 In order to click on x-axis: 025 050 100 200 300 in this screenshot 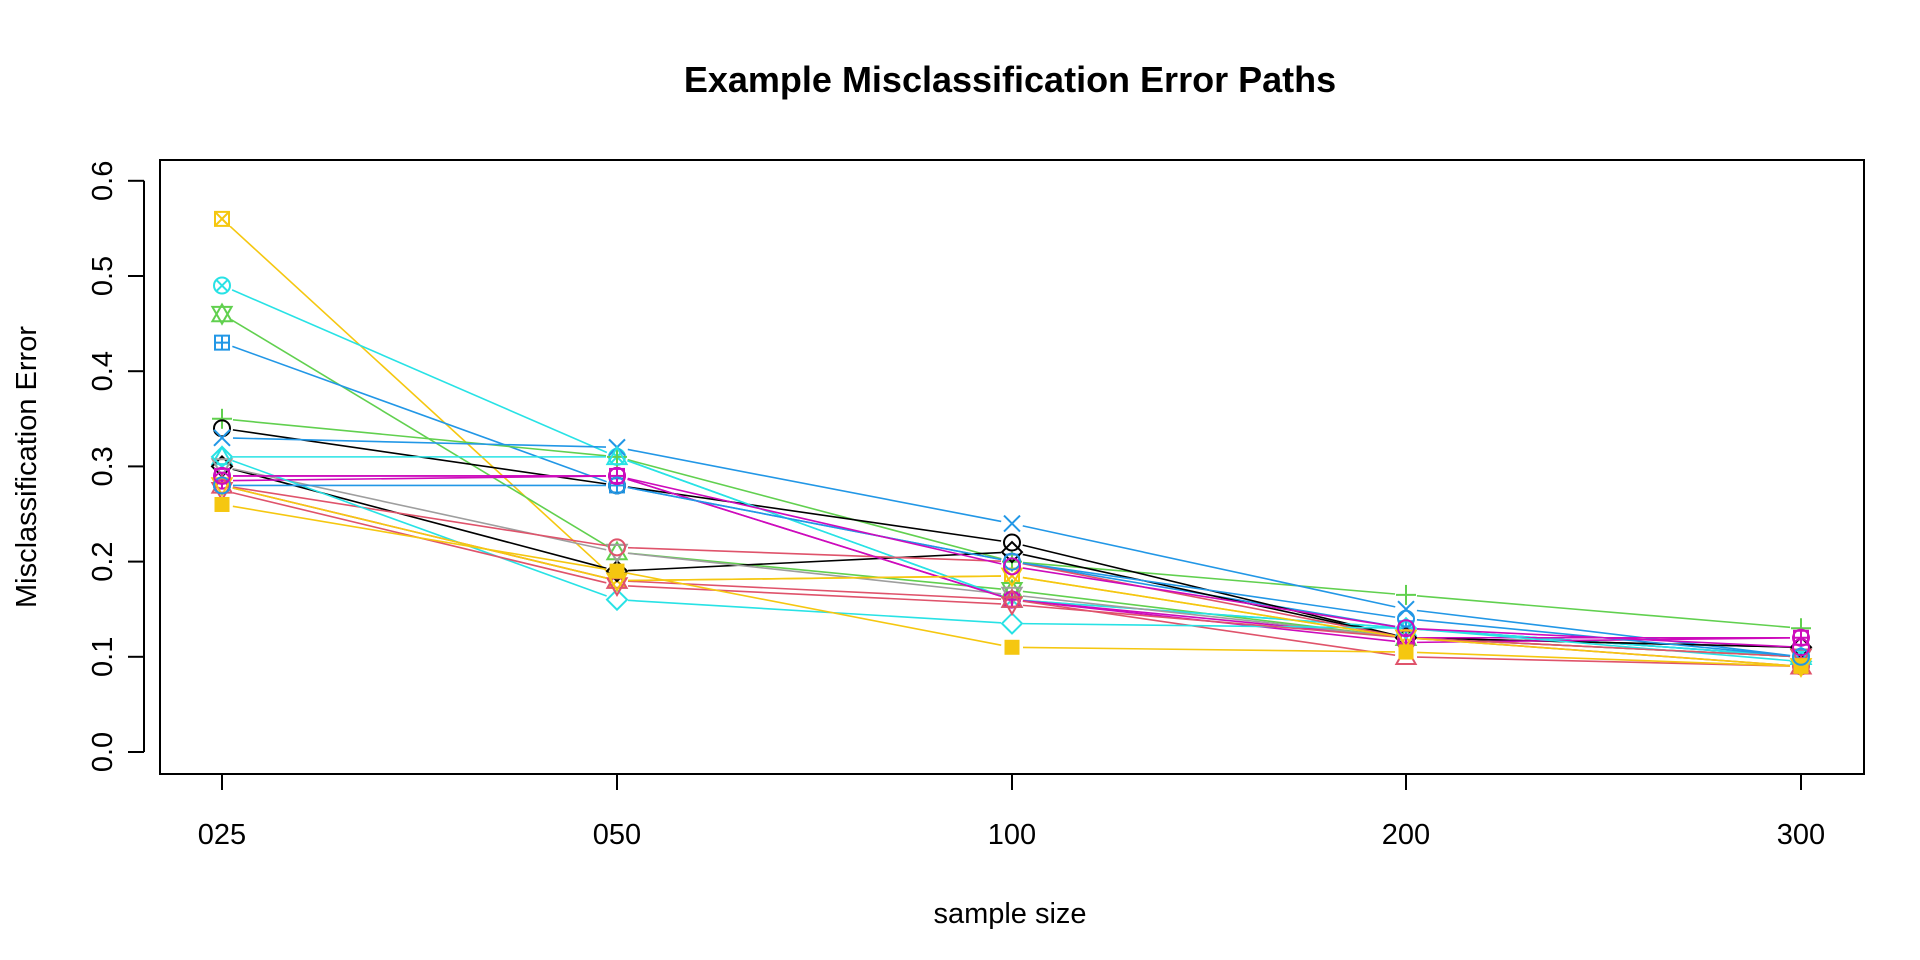, I will do `click(1011, 812)`.